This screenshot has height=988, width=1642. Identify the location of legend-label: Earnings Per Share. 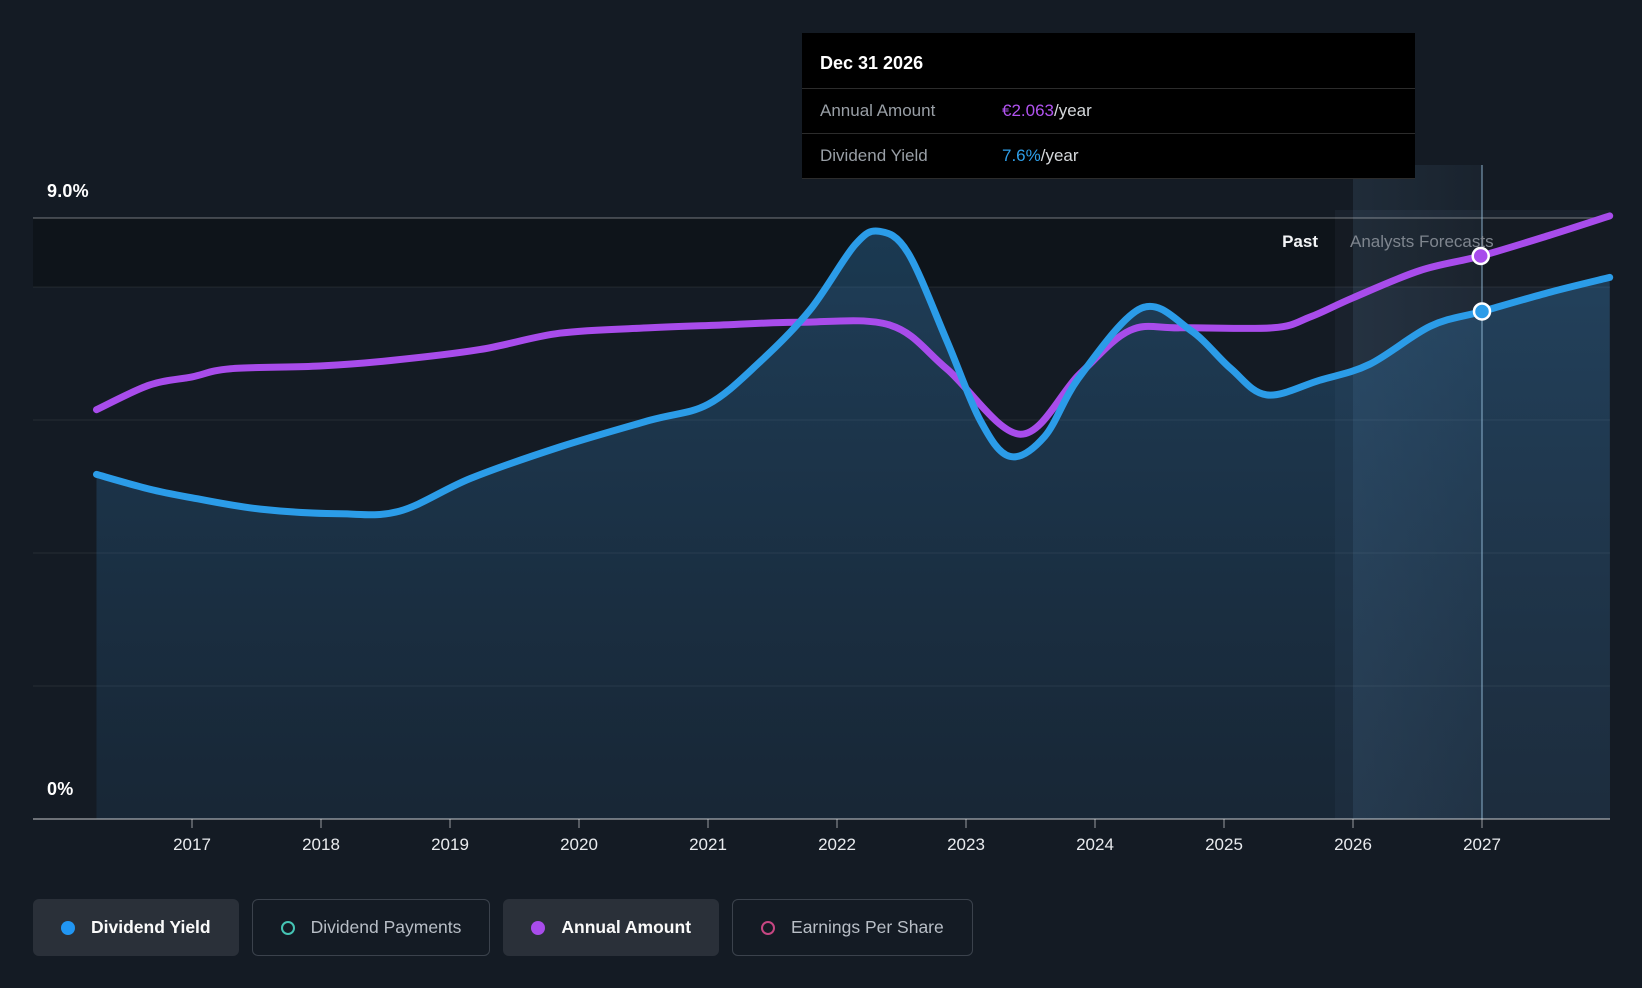
(867, 927).